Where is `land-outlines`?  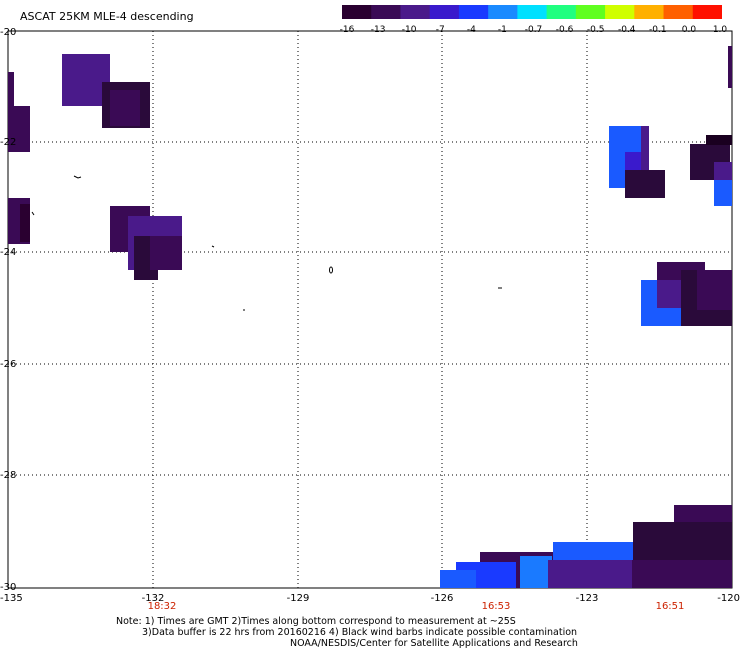
land-outlines is located at coordinates (266, 243).